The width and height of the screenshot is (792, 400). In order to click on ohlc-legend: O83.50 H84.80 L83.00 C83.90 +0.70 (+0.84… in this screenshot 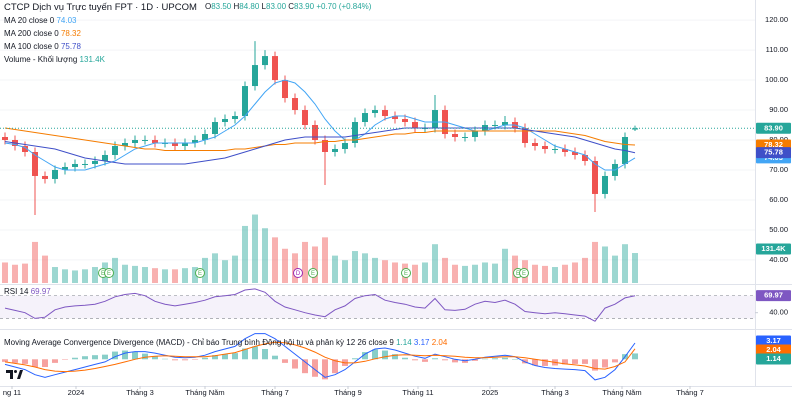, I will do `click(288, 6)`.